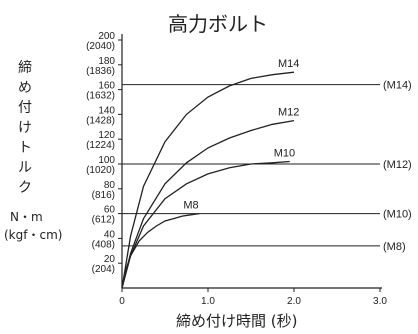 This screenshot has width=418, height=334. Describe the element at coordinates (100, 145) in the screenshot. I see `y-tick-sublabel: (1224)` at that location.